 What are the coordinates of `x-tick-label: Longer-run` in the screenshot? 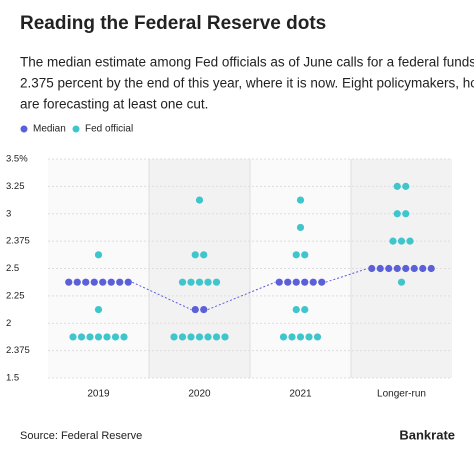 It's located at (401, 394).